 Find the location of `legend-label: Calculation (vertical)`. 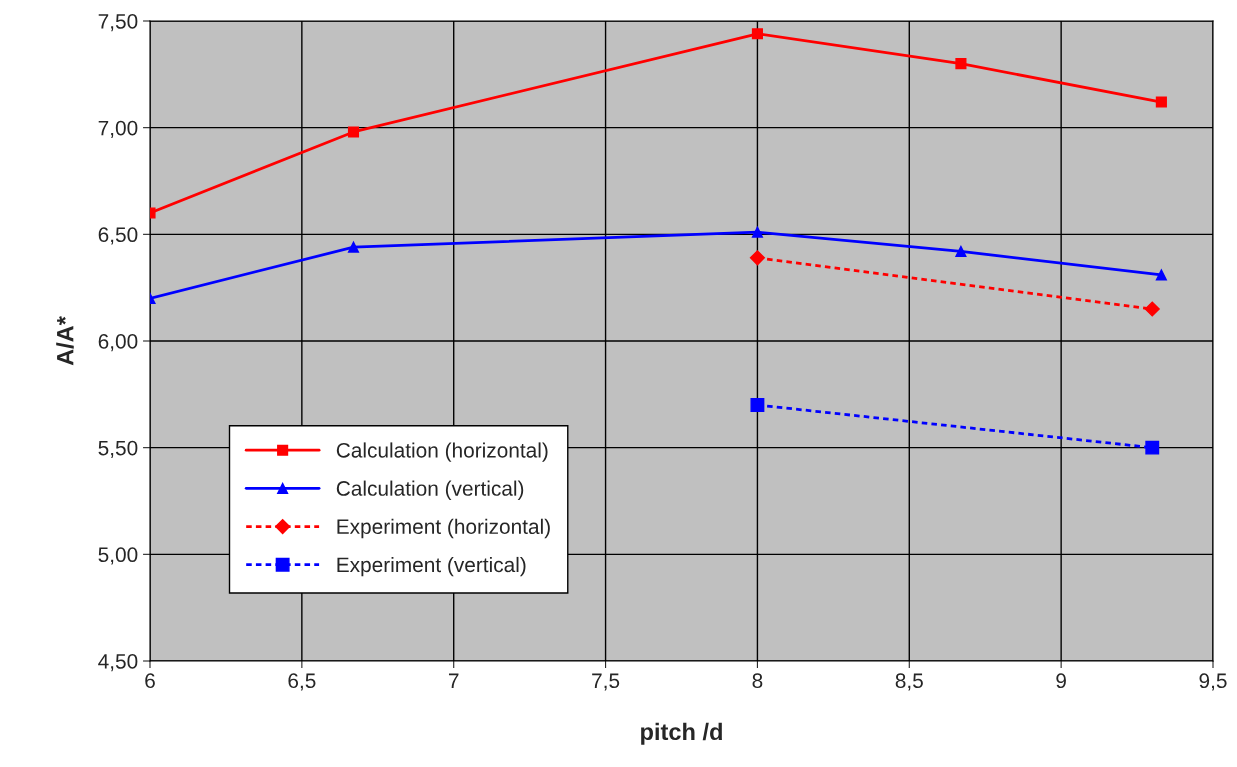

legend-label: Calculation (vertical) is located at coordinates (430, 490).